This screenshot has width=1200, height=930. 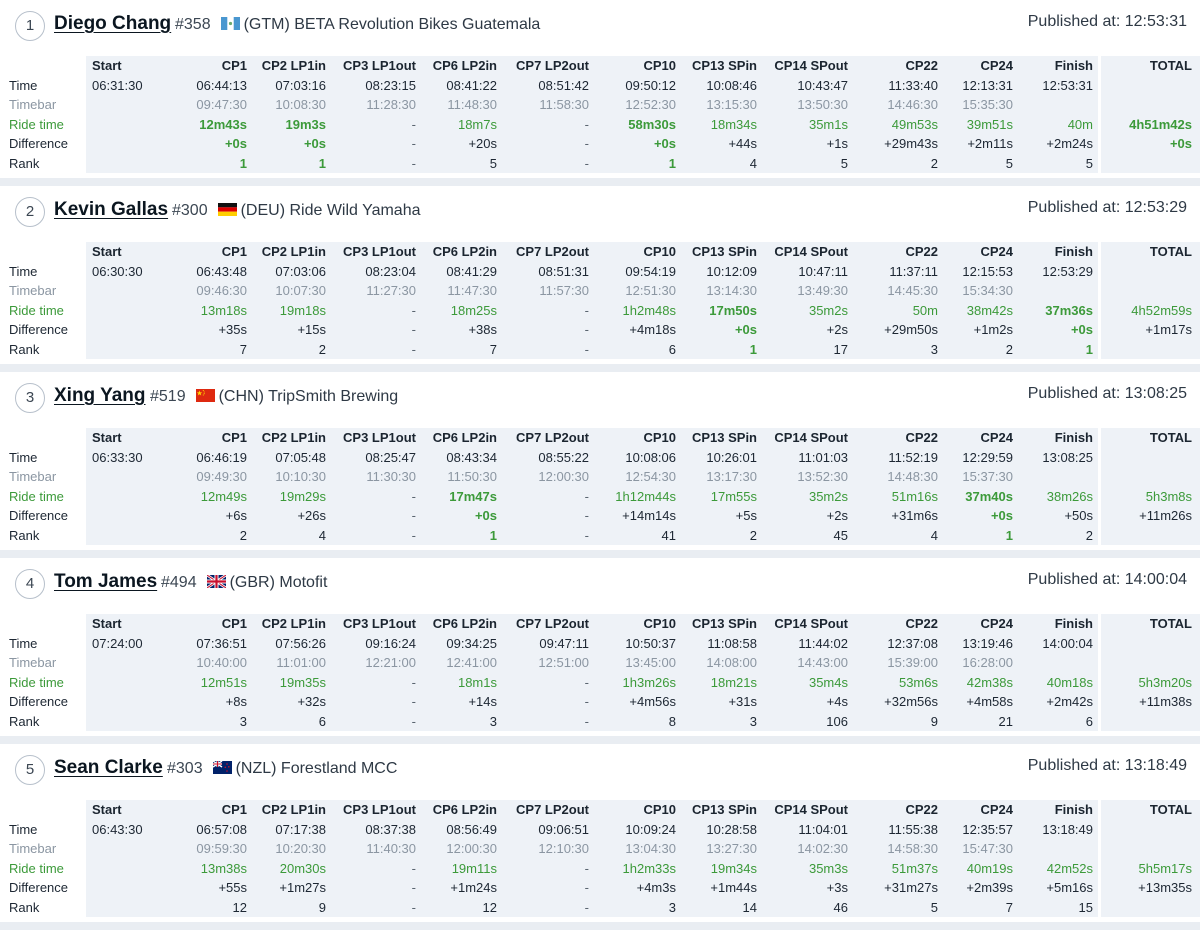 What do you see at coordinates (552, 623) in the screenshot?
I see `column-header: CP7 LP2out` at bounding box center [552, 623].